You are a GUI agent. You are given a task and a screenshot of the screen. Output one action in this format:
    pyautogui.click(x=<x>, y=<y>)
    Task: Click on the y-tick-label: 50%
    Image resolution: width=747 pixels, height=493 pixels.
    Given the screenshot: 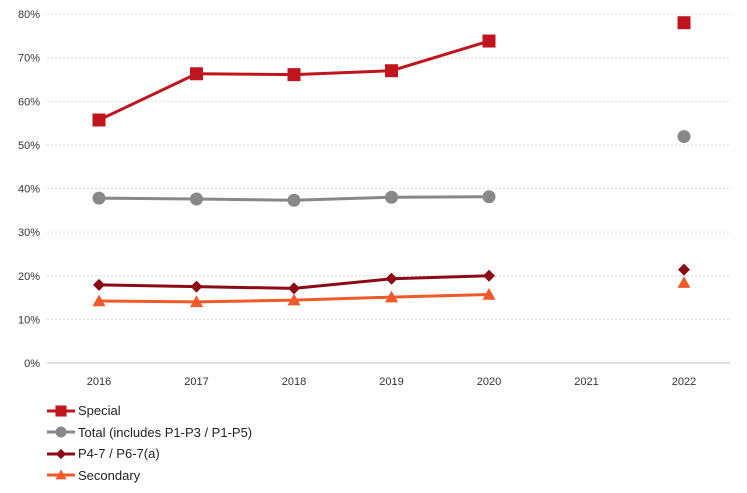 What is the action you would take?
    pyautogui.click(x=29, y=146)
    